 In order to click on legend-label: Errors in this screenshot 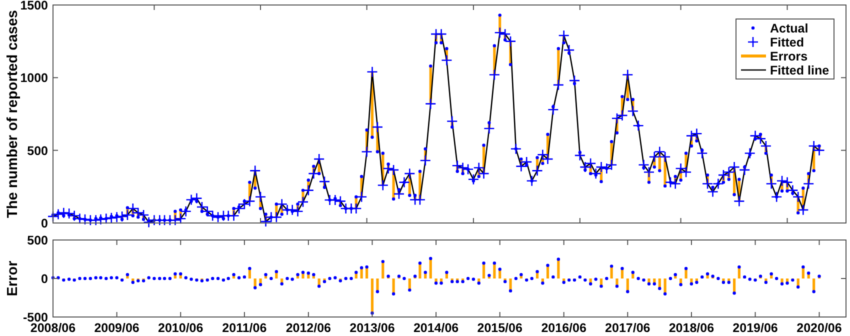, I will do `click(789, 57)`.